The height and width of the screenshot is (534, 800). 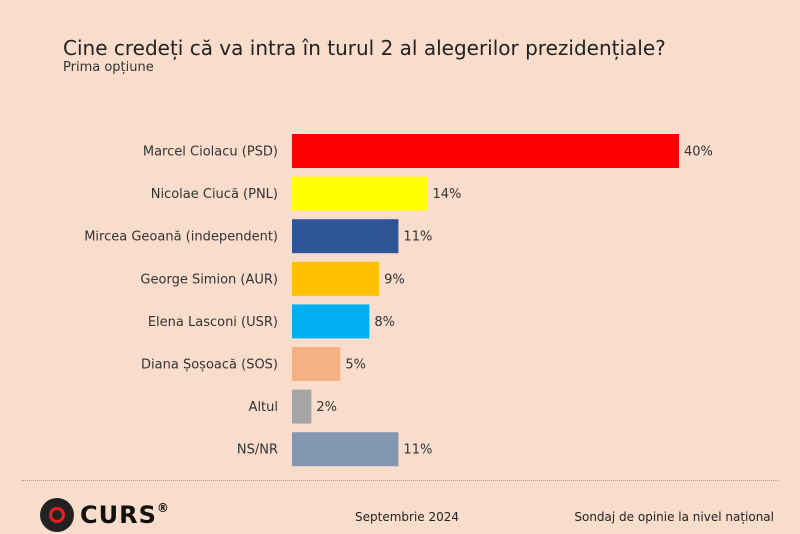 I want to click on divider, so click(x=400, y=480).